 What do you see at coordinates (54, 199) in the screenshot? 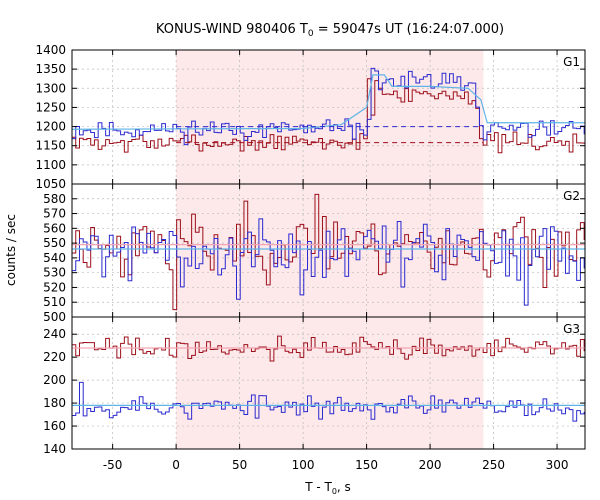
I see `y-tick-label: 580` at bounding box center [54, 199].